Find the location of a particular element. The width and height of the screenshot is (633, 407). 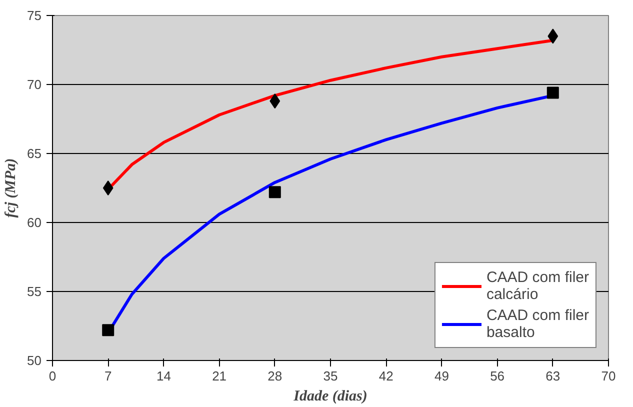

x-tick-label: 56 is located at coordinates (497, 376).